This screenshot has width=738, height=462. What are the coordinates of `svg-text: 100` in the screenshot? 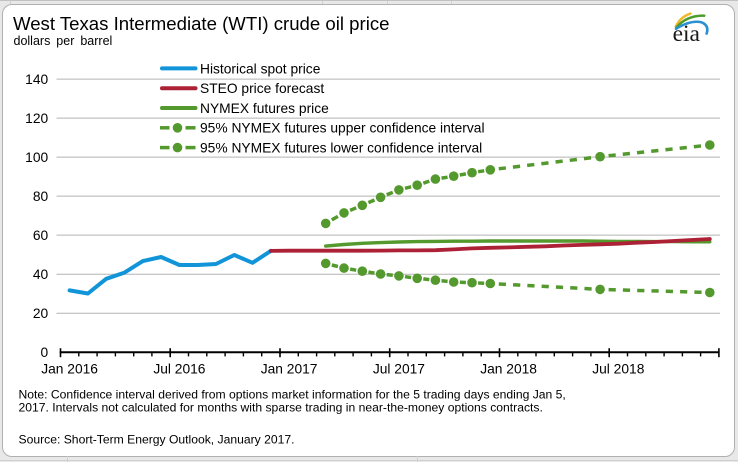 It's located at (36, 157).